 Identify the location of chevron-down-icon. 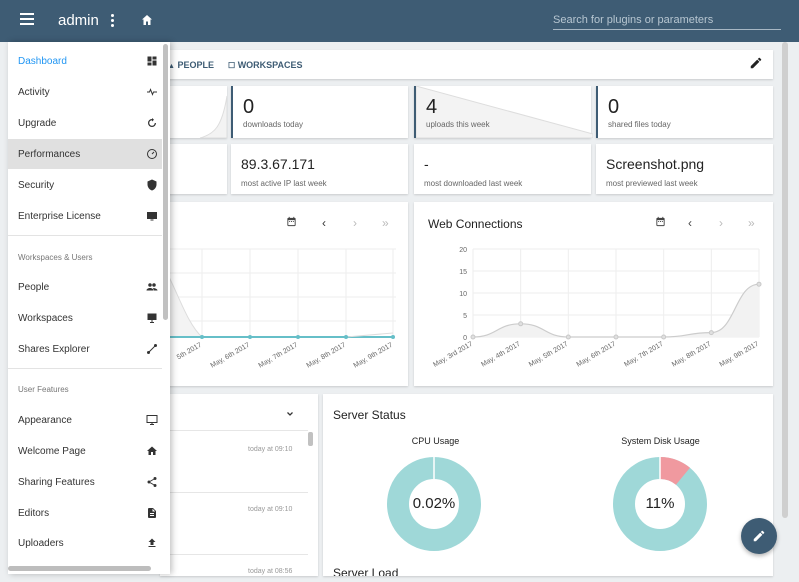
(290, 414).